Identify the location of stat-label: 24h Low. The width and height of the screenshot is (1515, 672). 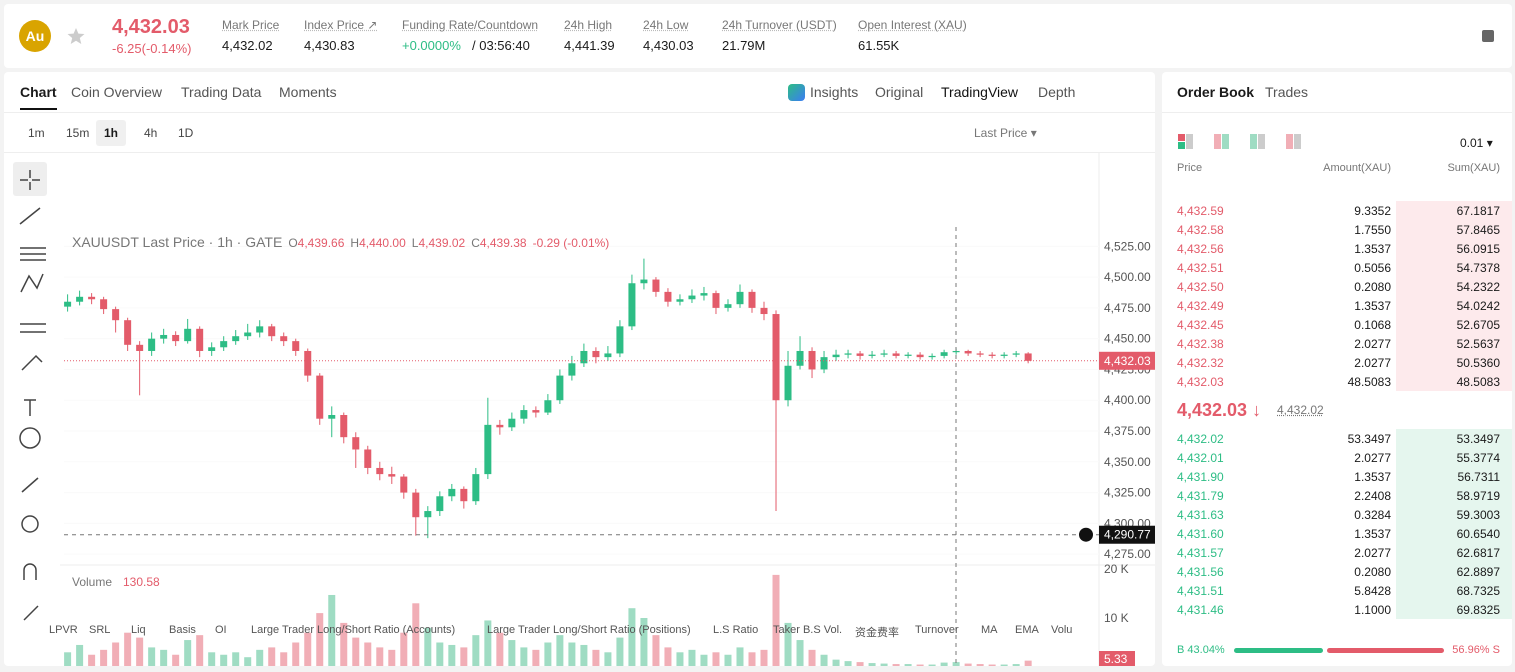
(665, 25).